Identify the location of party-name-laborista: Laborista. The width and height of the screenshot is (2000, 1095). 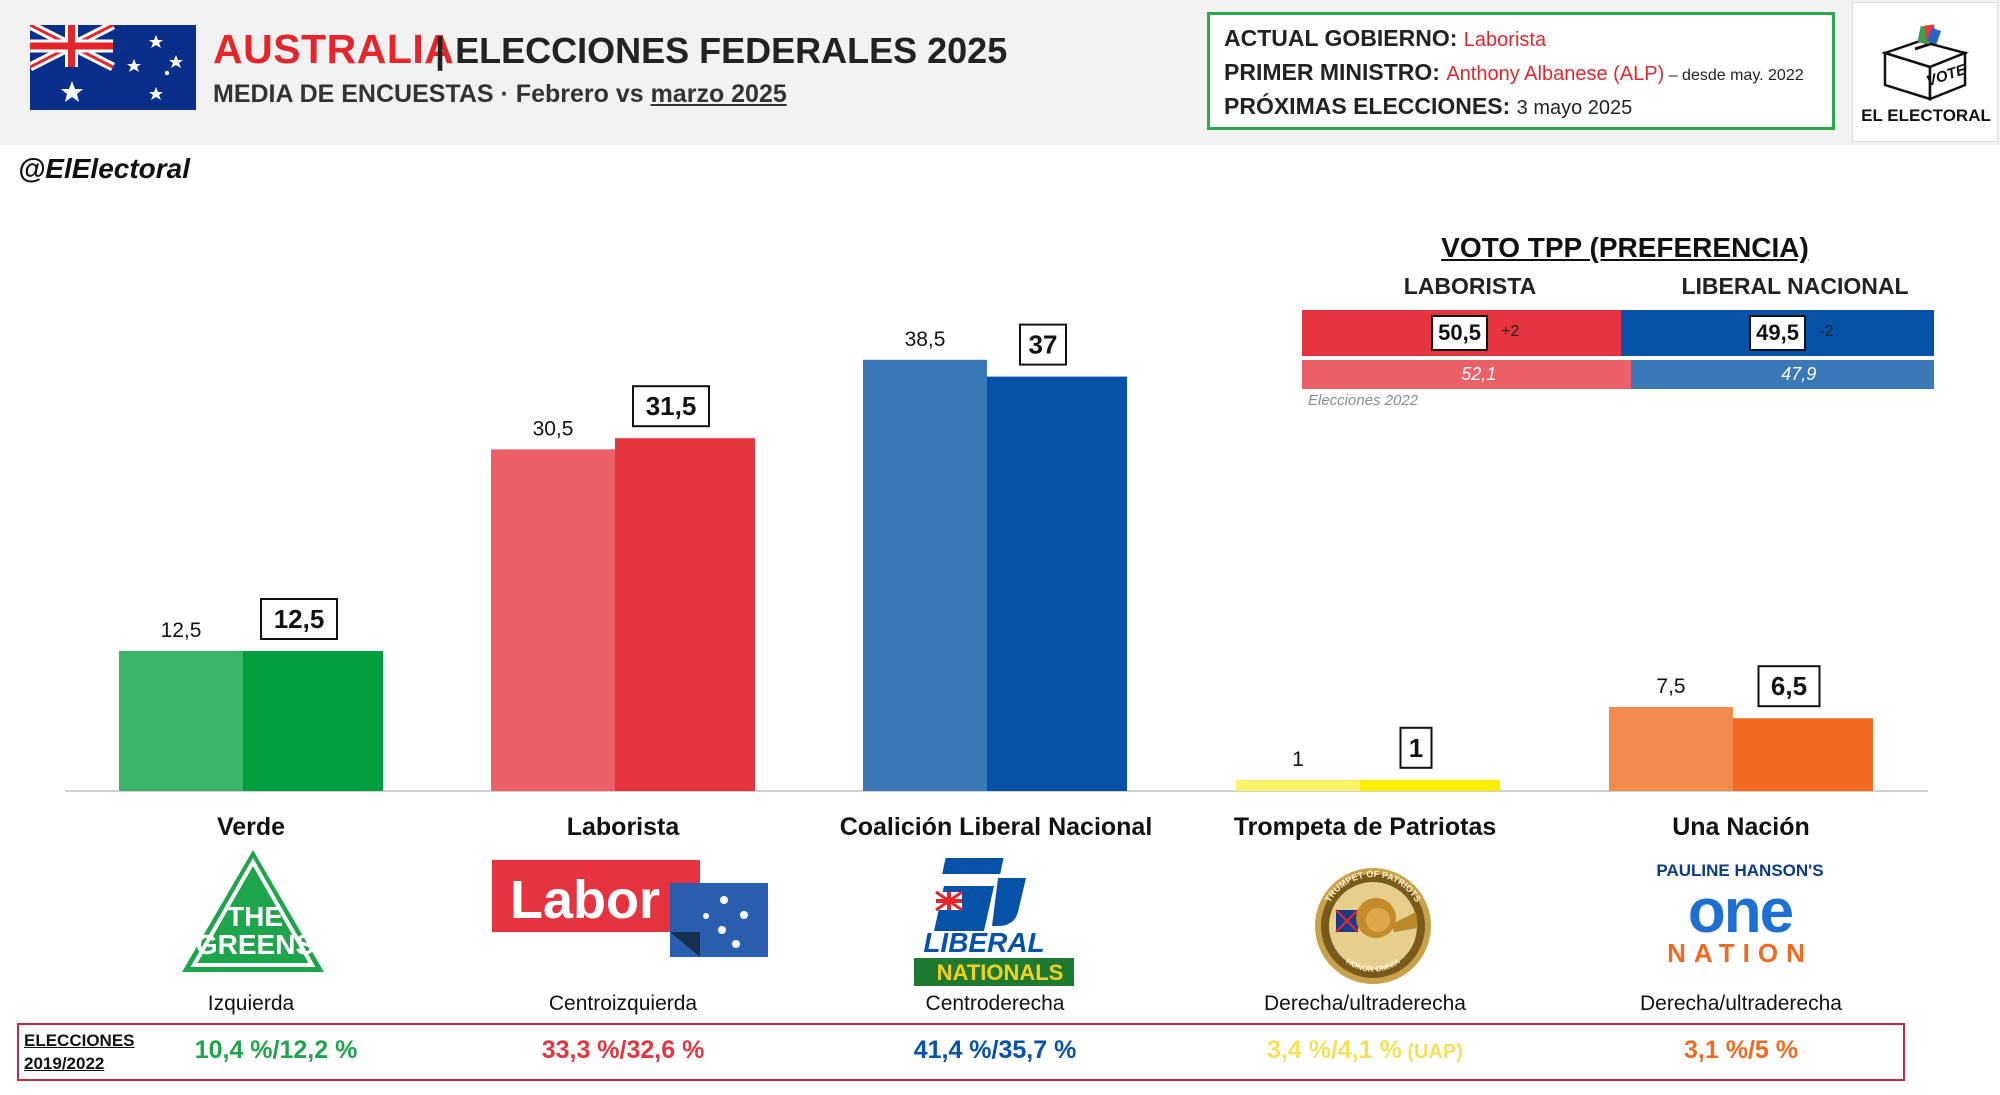
(623, 827).